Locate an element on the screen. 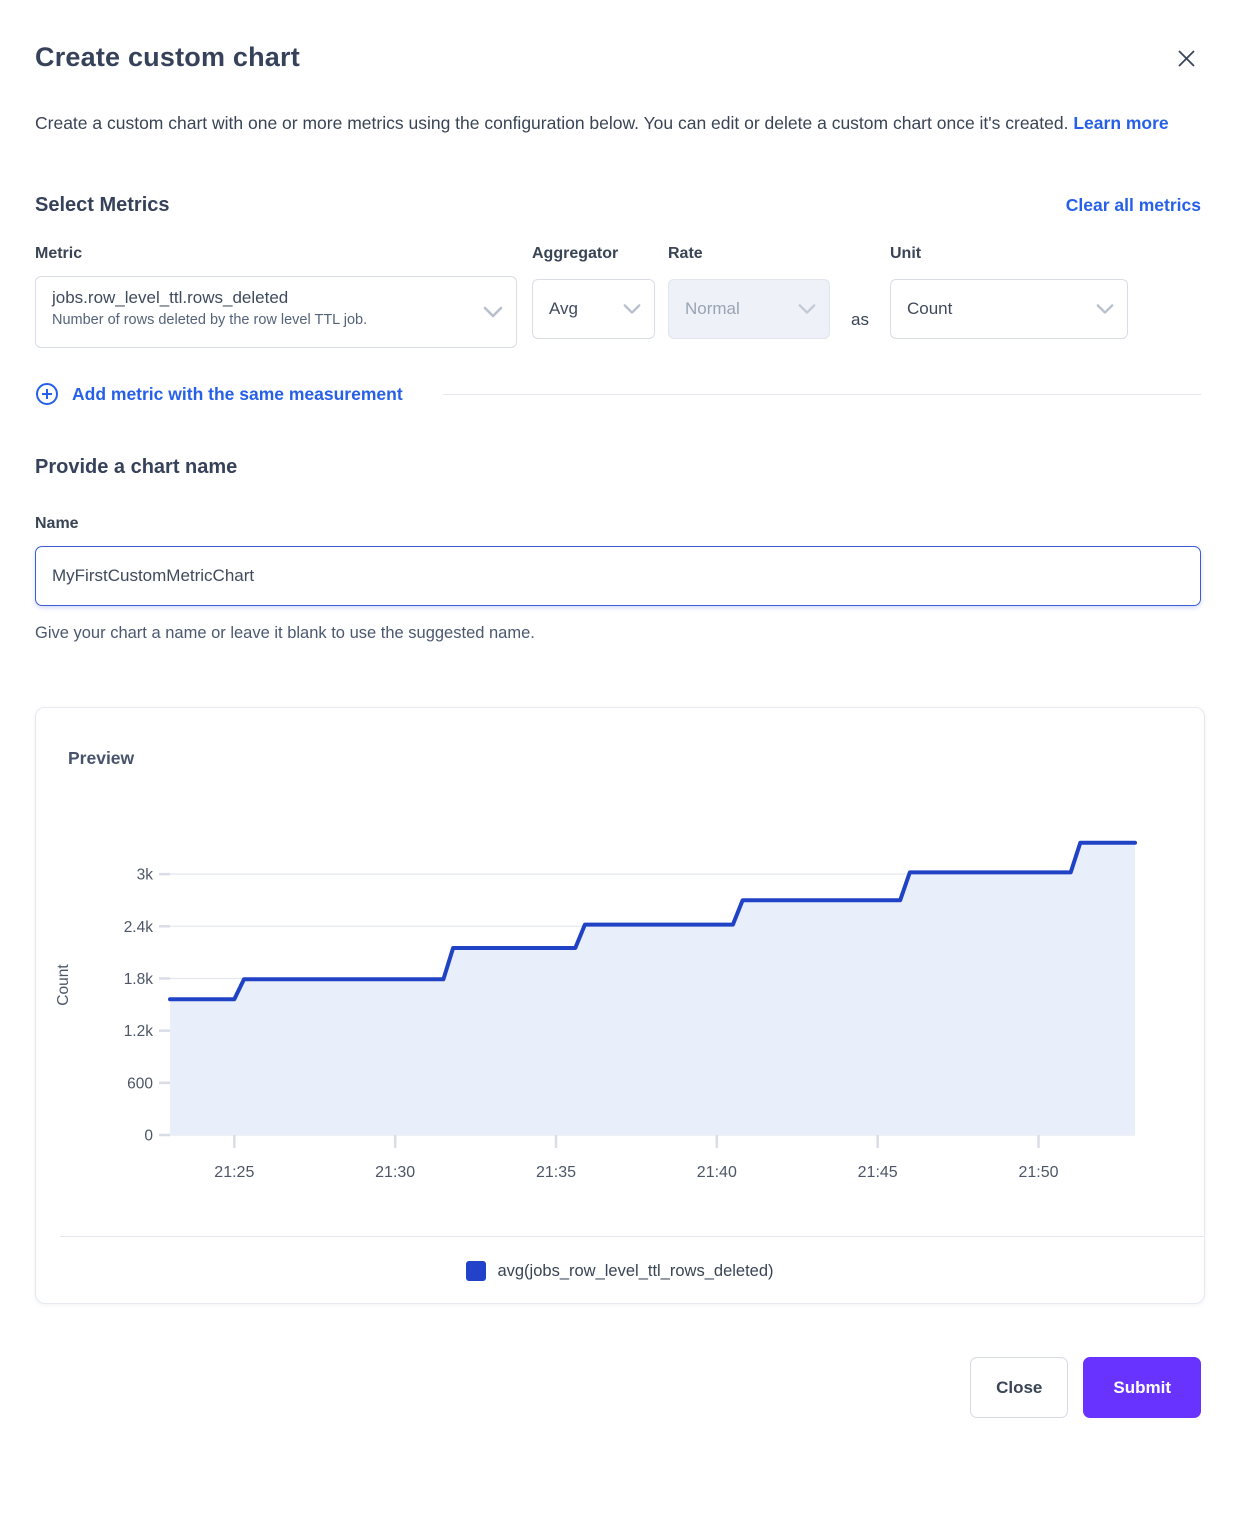 The image size is (1236, 1538). unit-select-value: Count is located at coordinates (930, 308).